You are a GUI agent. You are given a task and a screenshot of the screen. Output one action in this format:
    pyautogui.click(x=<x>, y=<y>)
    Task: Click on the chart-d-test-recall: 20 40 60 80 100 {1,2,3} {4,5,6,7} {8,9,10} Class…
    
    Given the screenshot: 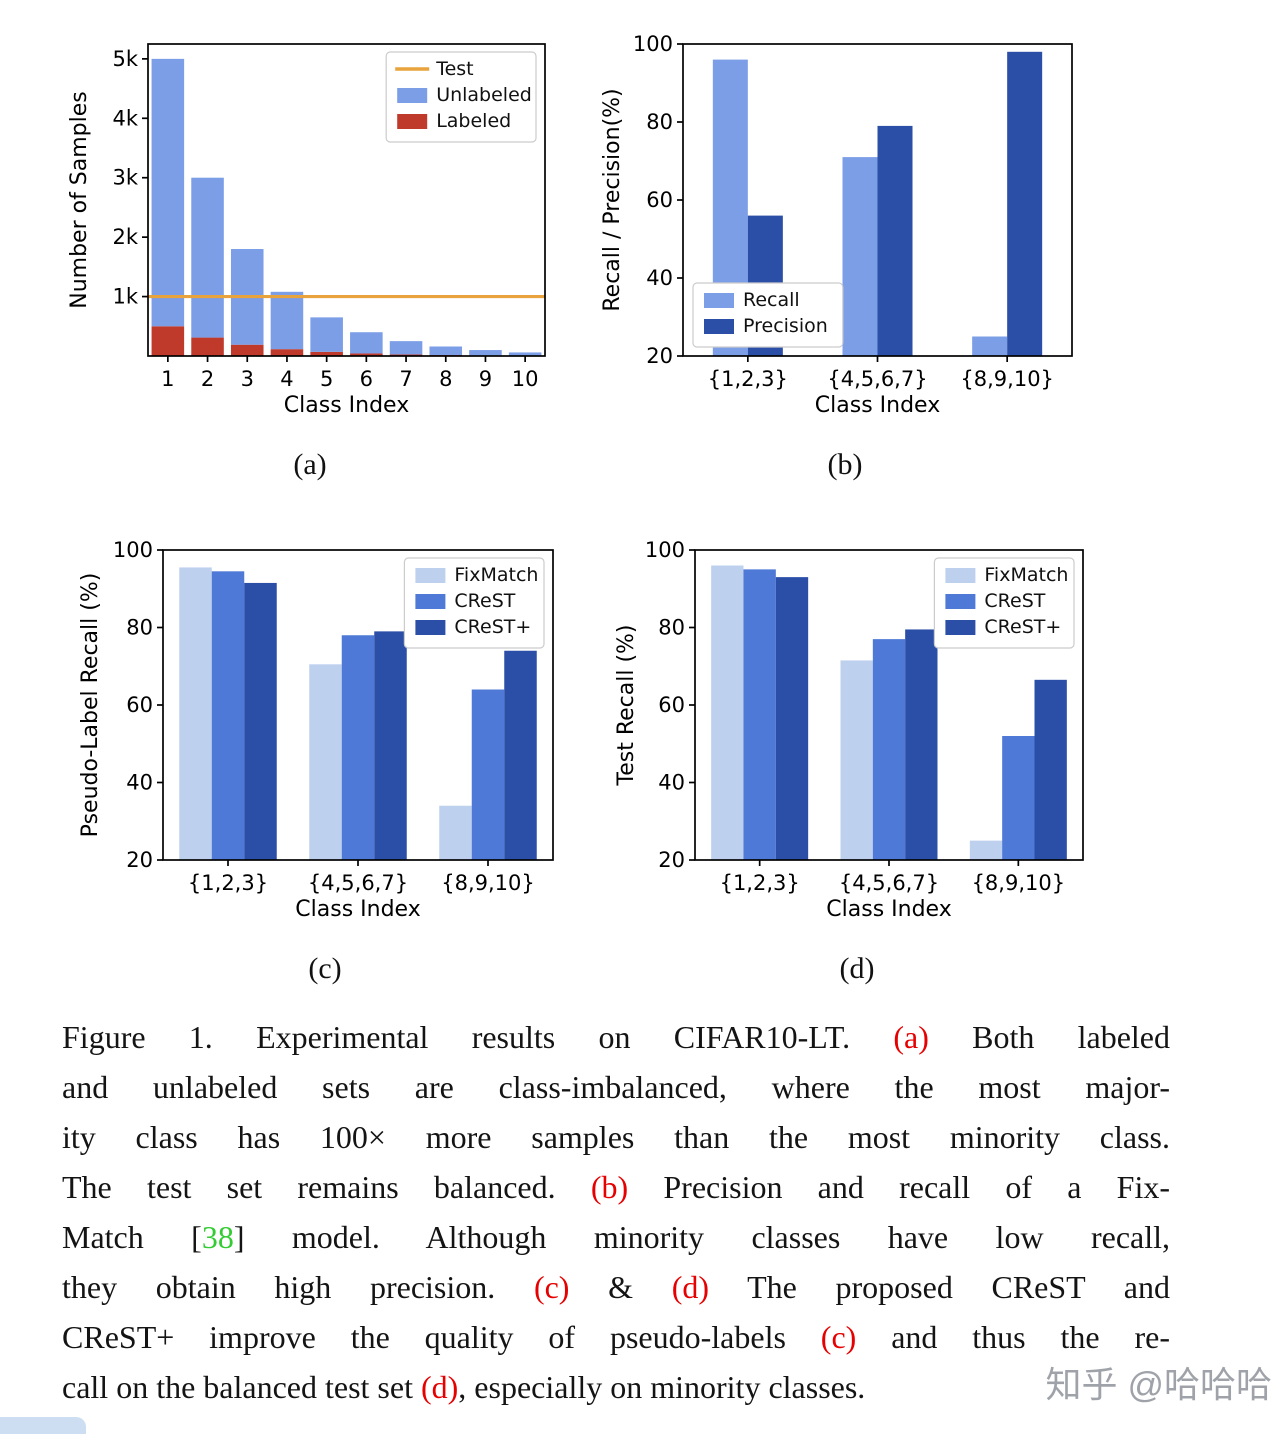 What is the action you would take?
    pyautogui.click(x=857, y=721)
    